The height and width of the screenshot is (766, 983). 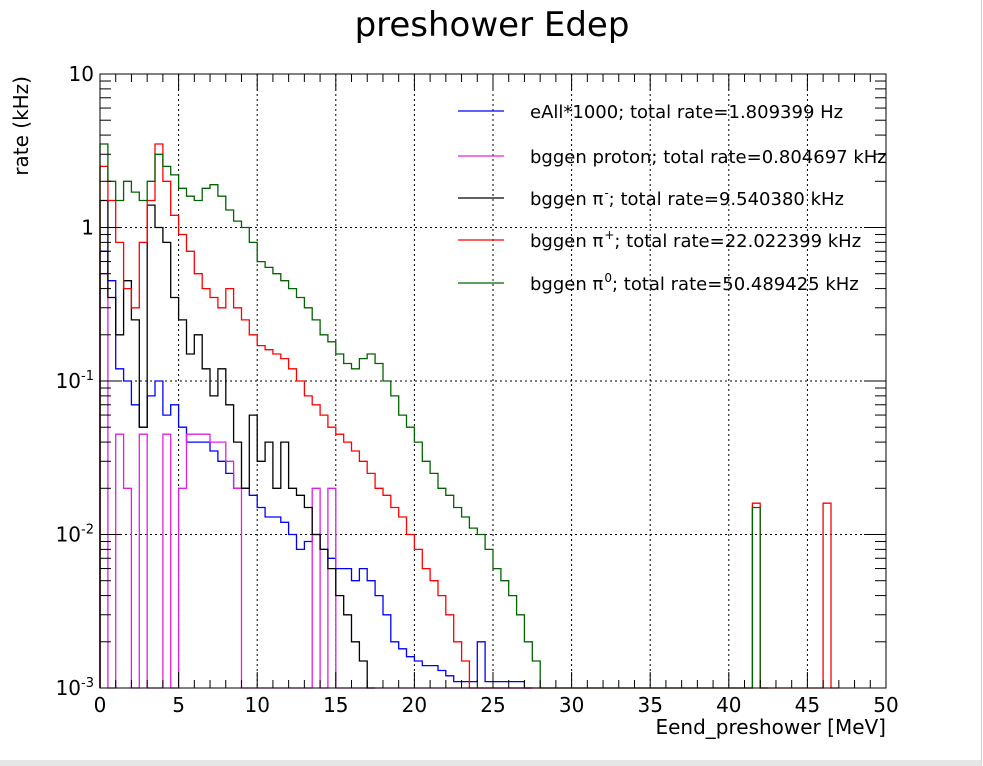 What do you see at coordinates (414, 705) in the screenshot?
I see `x-tick-label: 20` at bounding box center [414, 705].